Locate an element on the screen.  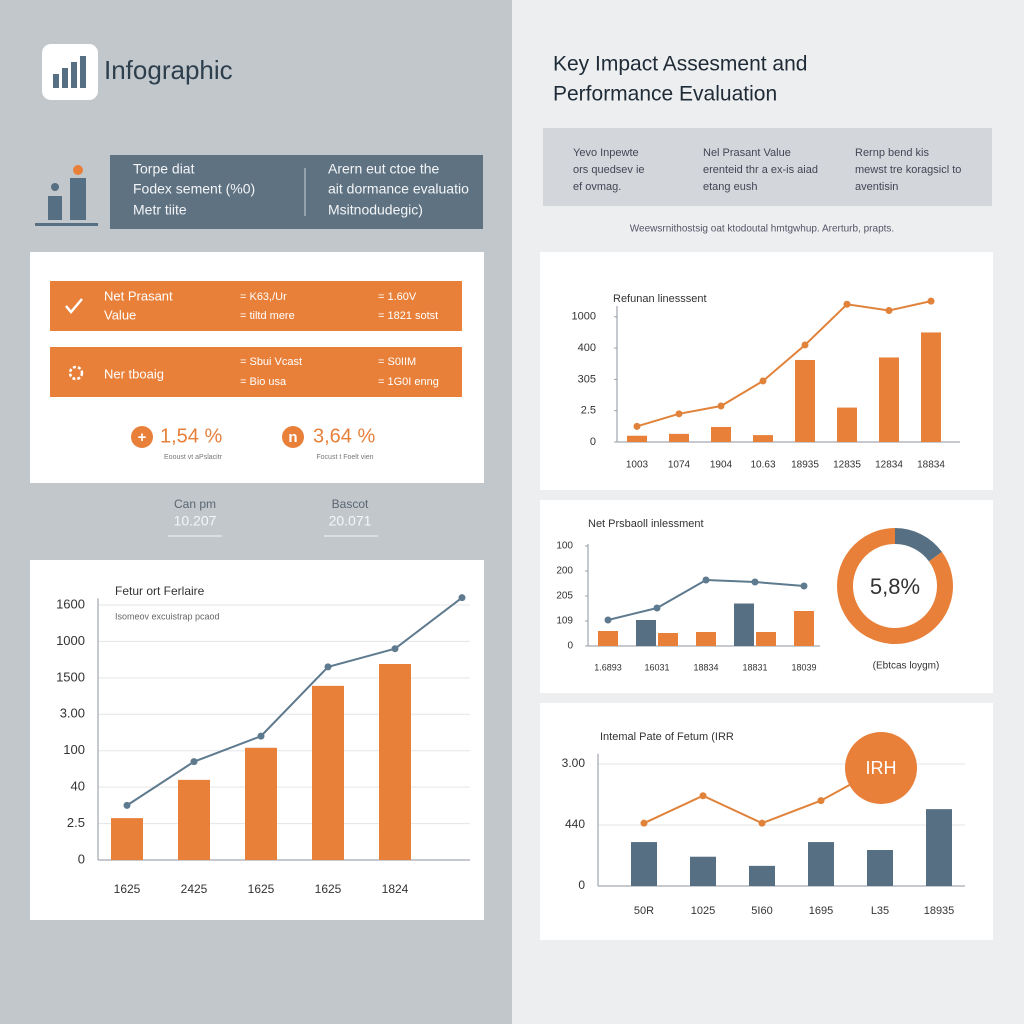
x-tick-label: 12835 is located at coordinates (847, 465).